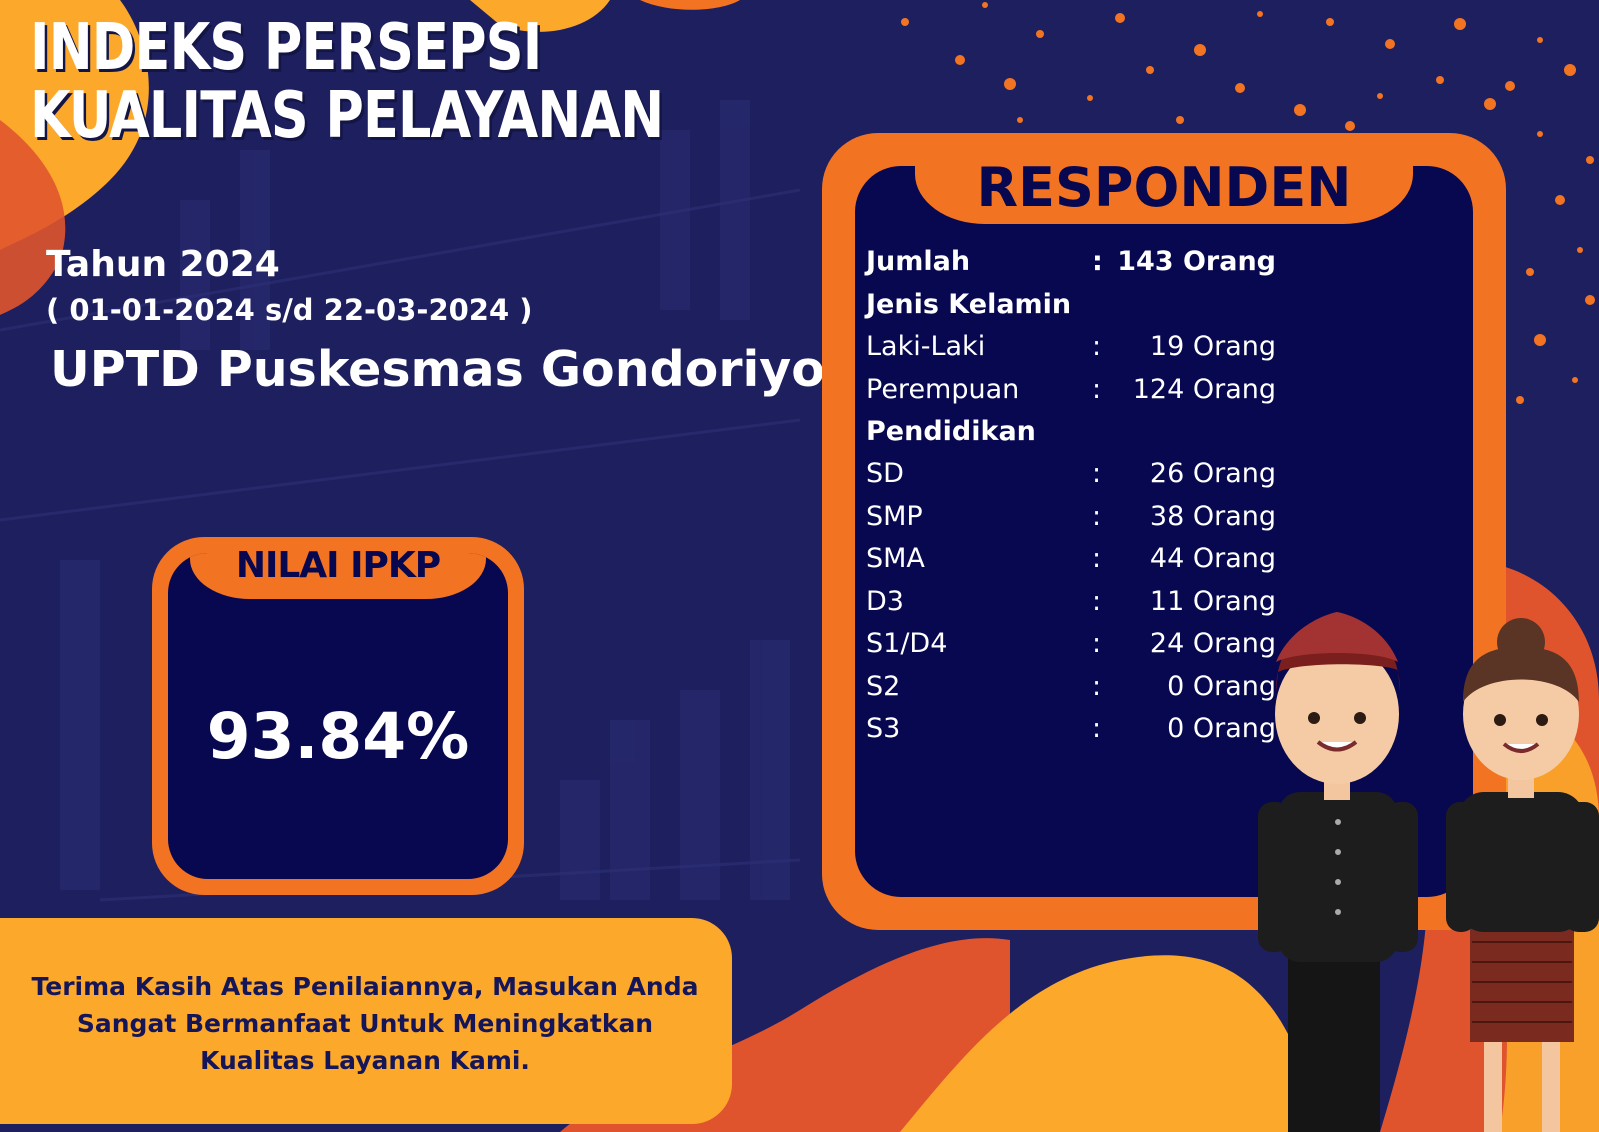 This screenshot has width=1599, height=1132. What do you see at coordinates (1338, 872) in the screenshot?
I see `male-javanese-figure-icon` at bounding box center [1338, 872].